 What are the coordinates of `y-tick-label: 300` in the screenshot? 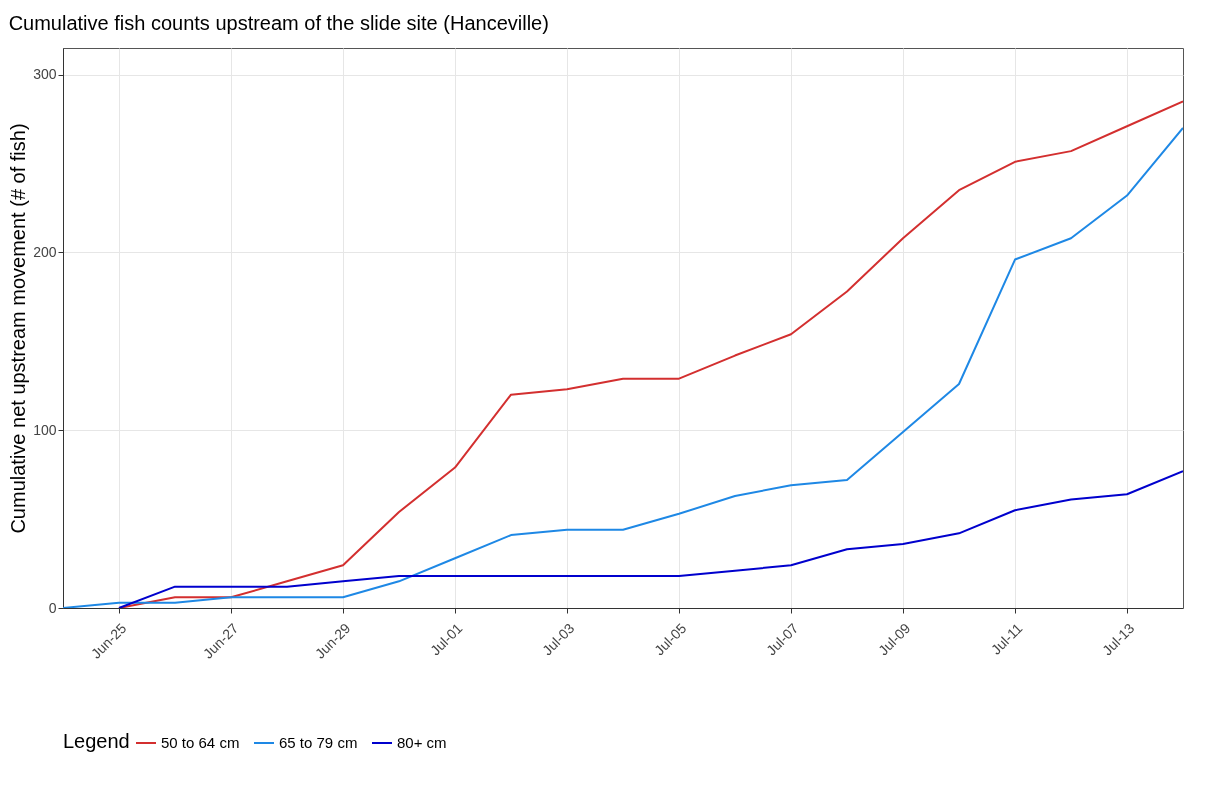 It's located at (45, 74).